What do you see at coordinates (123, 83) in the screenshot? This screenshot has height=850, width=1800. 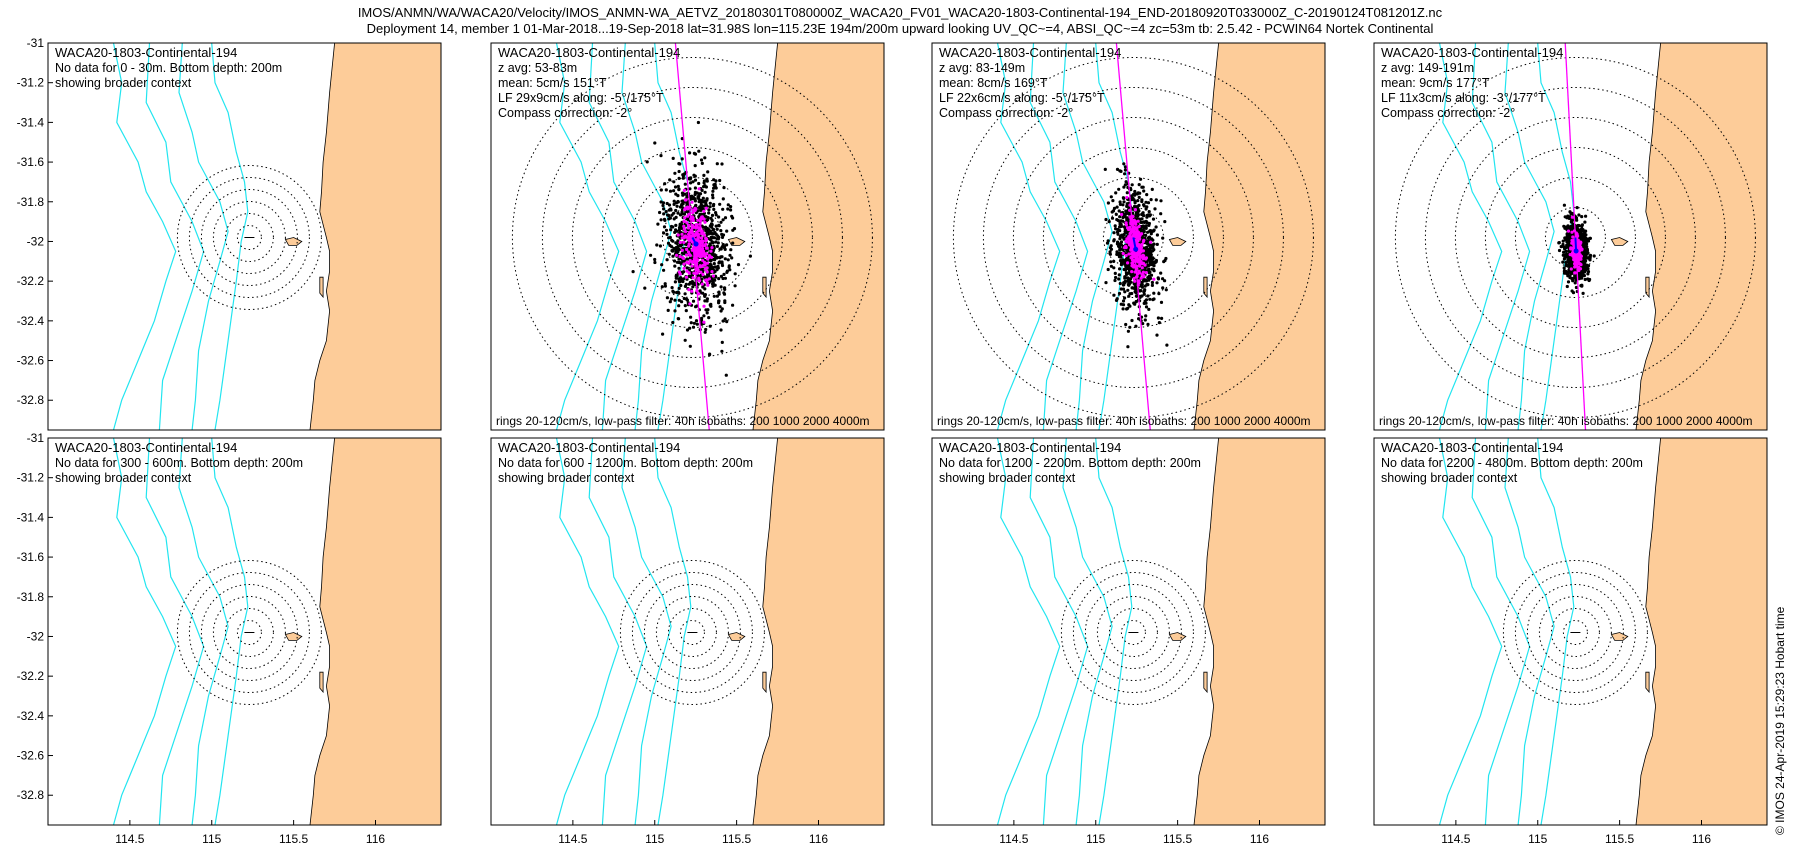 I see `panel-info-line: showing broader context` at bounding box center [123, 83].